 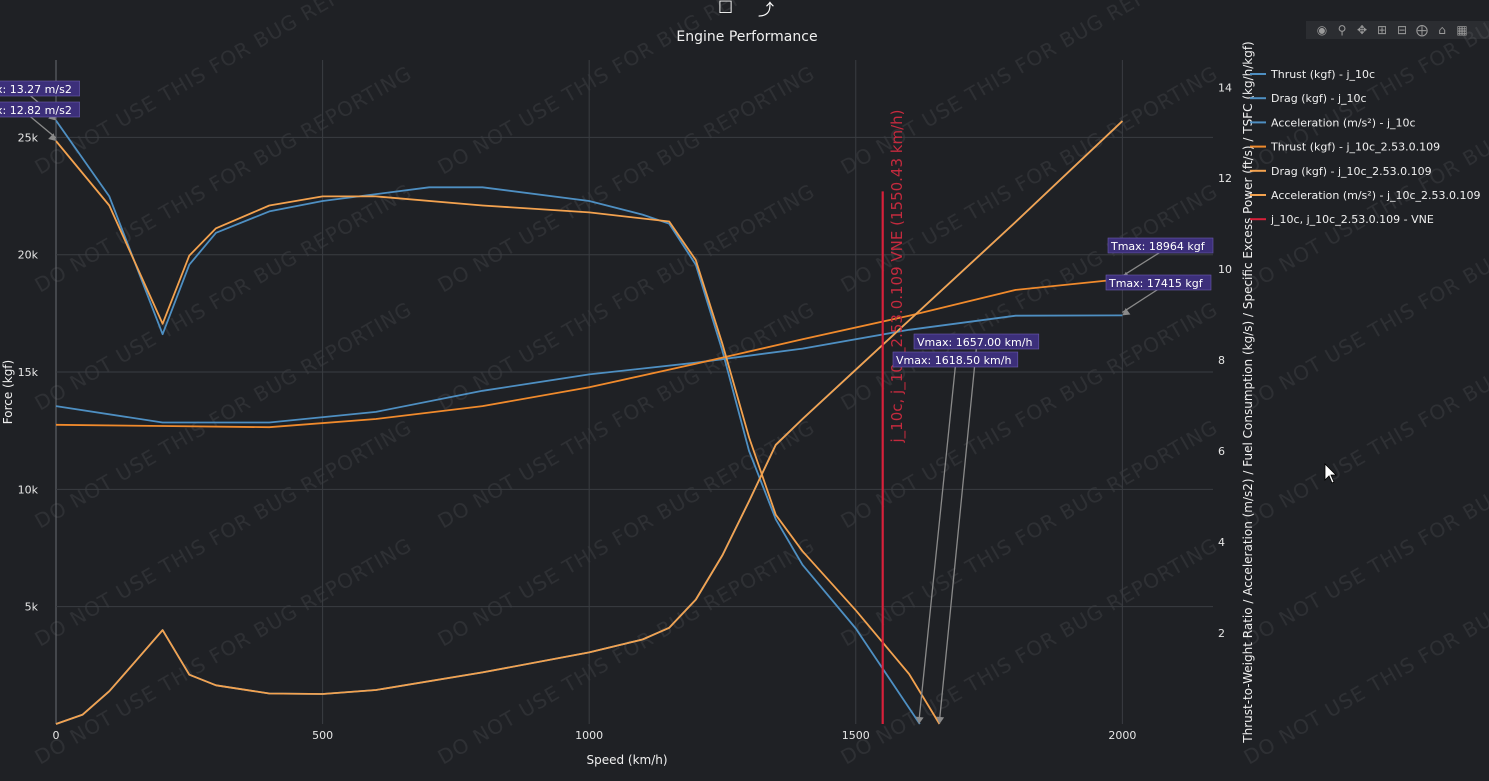 I want to click on legend-item: j_10c, j_10c_2.53.0.109 - VNE, so click(x=1342, y=219).